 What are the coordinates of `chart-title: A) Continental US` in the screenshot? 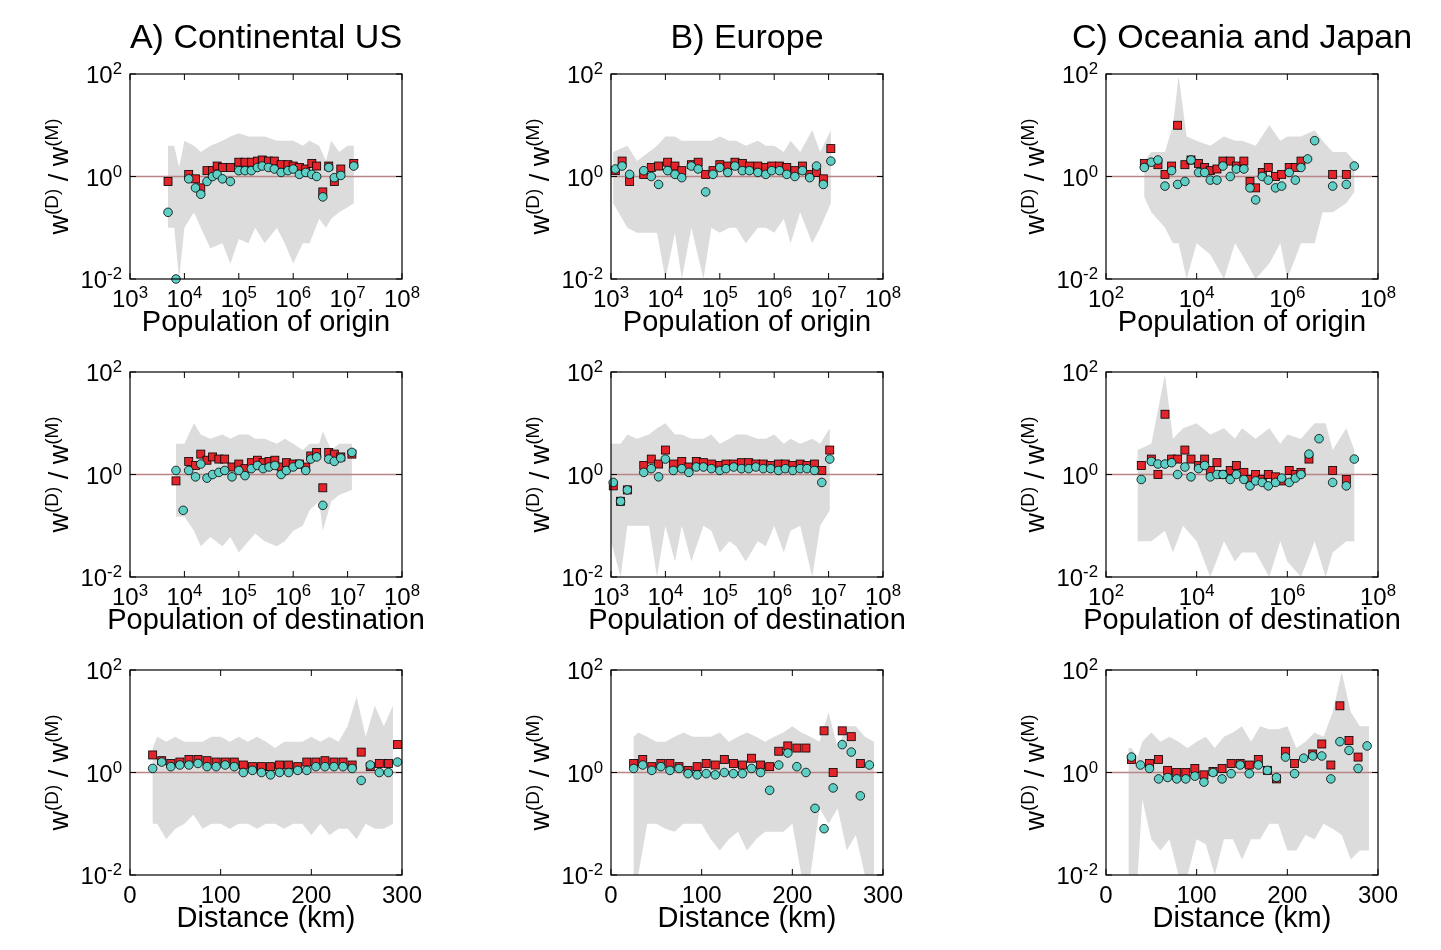 It's located at (266, 36).